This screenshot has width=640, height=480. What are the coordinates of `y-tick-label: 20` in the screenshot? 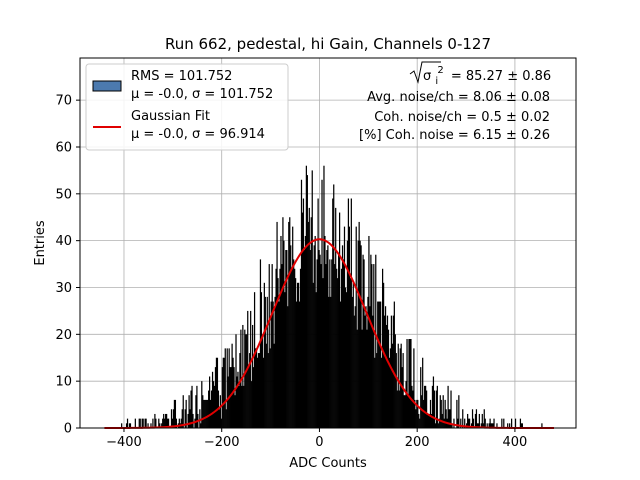 It's located at (63, 335).